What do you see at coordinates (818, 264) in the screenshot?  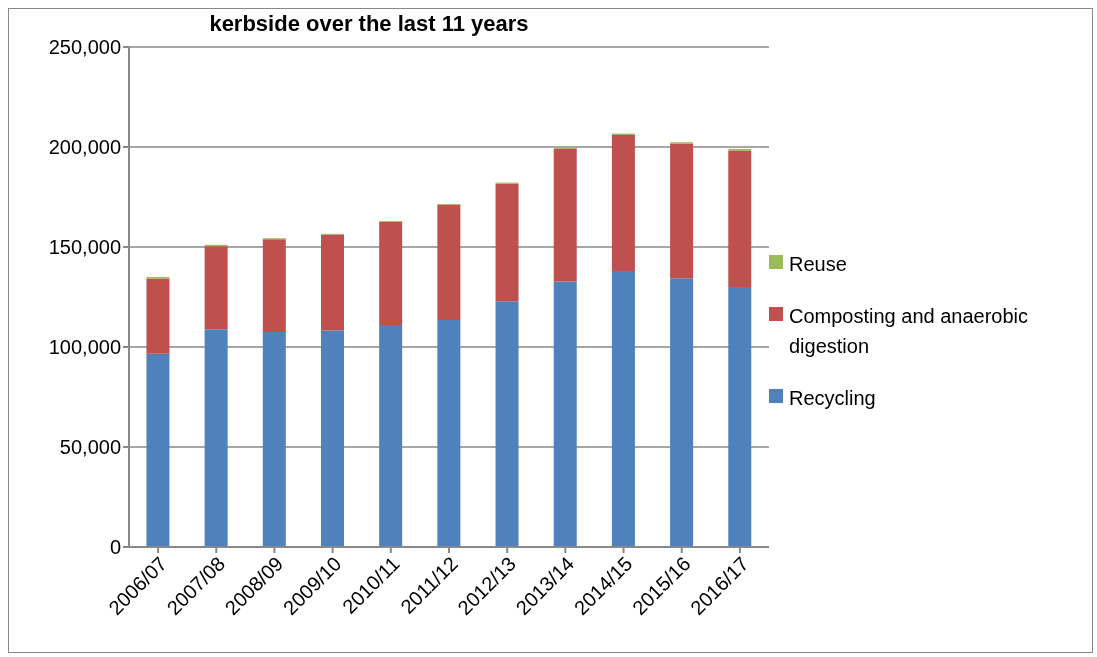 I see `legend-label: Reuse` at bounding box center [818, 264].